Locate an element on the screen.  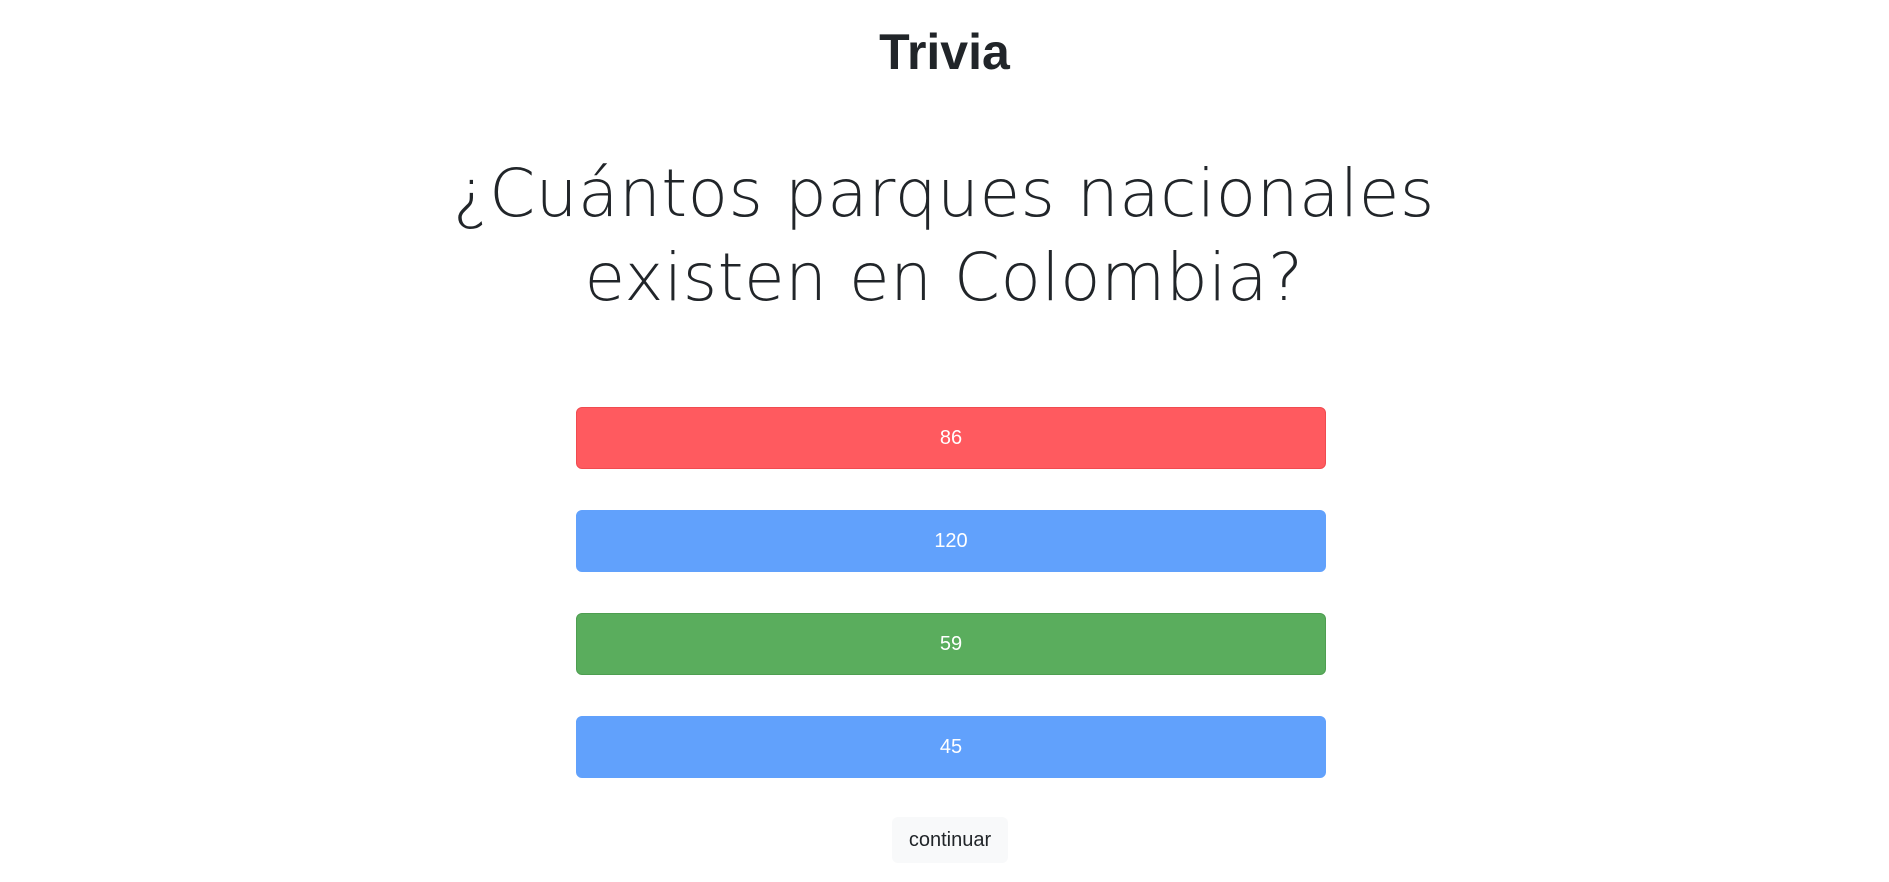
answer-button-1: 86 is located at coordinates (951, 438).